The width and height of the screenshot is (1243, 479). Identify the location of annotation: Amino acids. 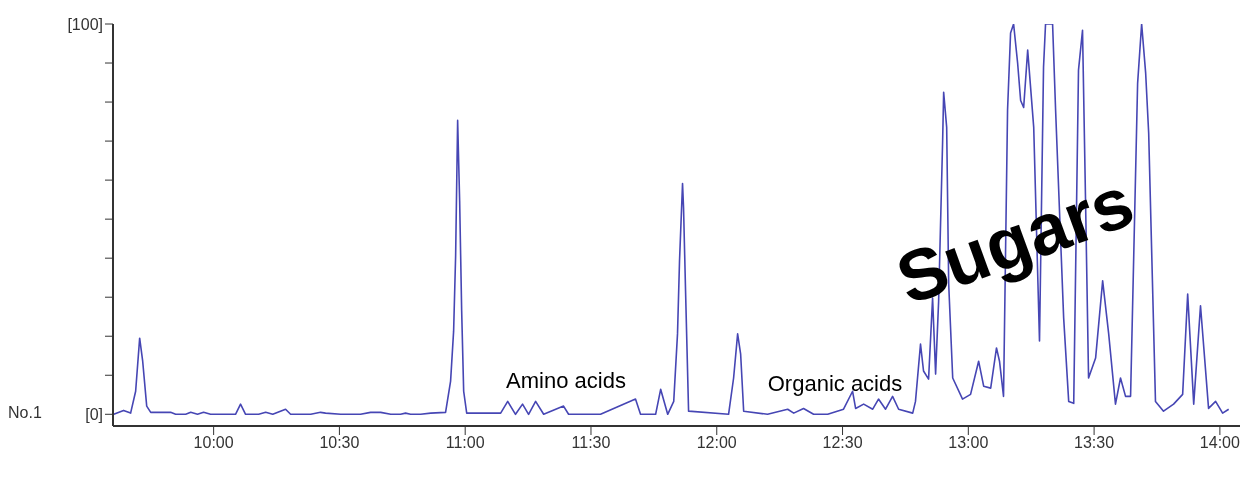
(566, 380).